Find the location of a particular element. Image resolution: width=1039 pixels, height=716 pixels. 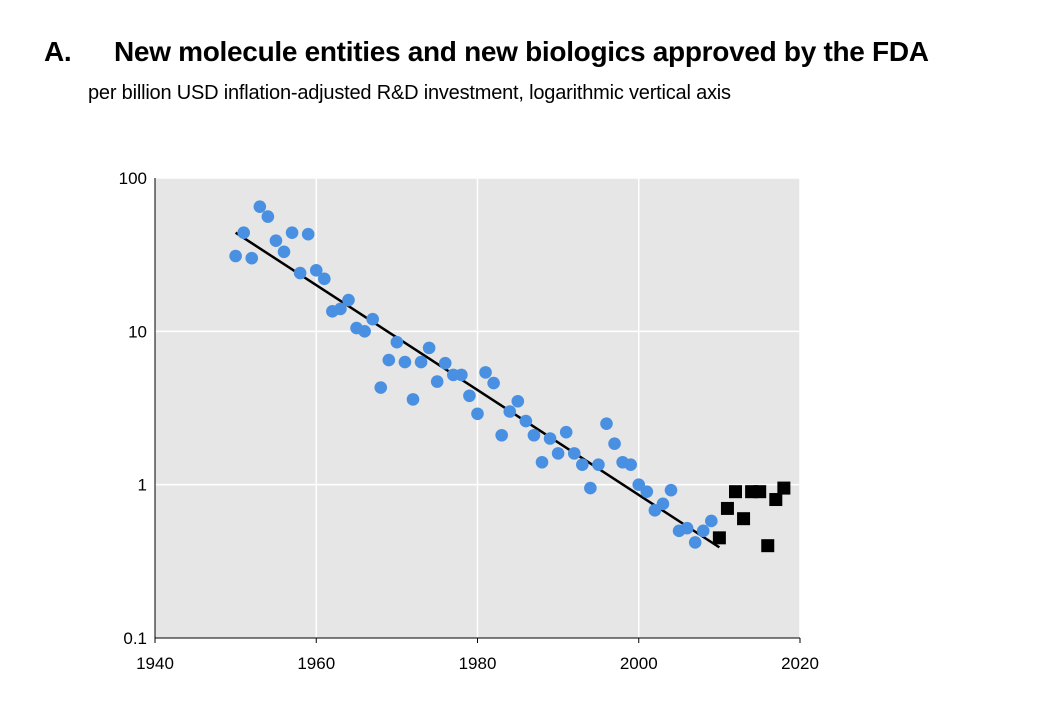

panel-letter: A. is located at coordinates (58, 51).